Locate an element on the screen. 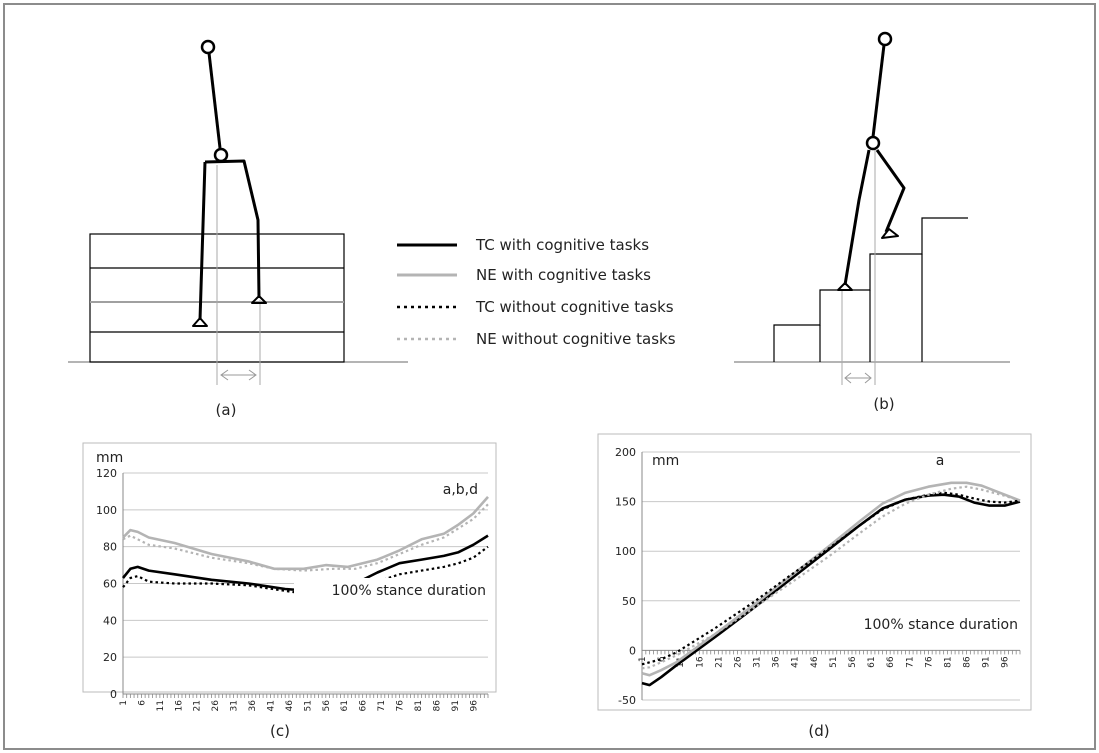 This screenshot has height=753, width=1099. chart-c-x-axis: 1 6 11 16 21 26 31 36 41 46 51 56 61 66 71 76 81 86 91 96 is located at coordinates (304, 703).